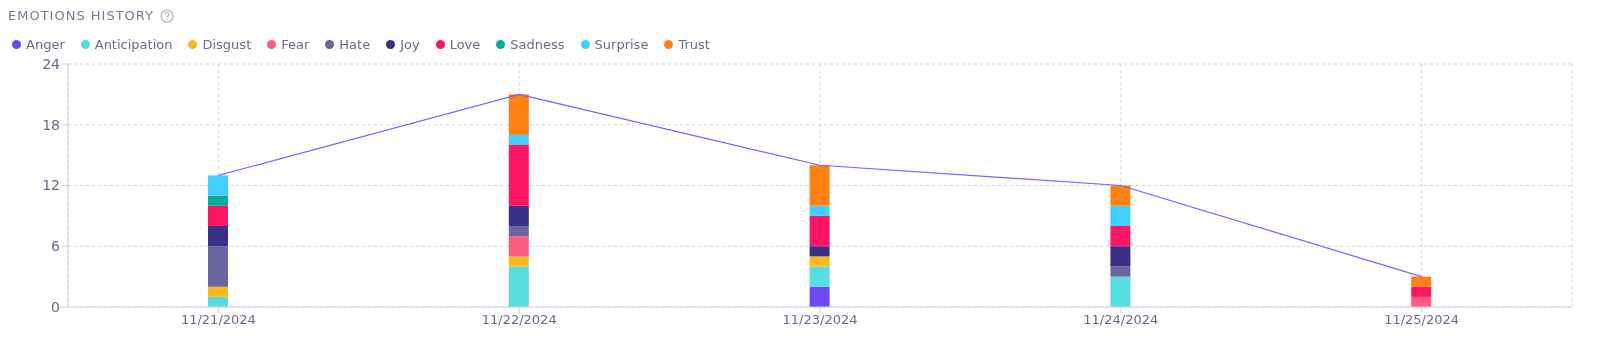 This screenshot has height=351, width=1600. Describe the element at coordinates (1422, 320) in the screenshot. I see `x-tick-label: 11/25/2024` at that location.